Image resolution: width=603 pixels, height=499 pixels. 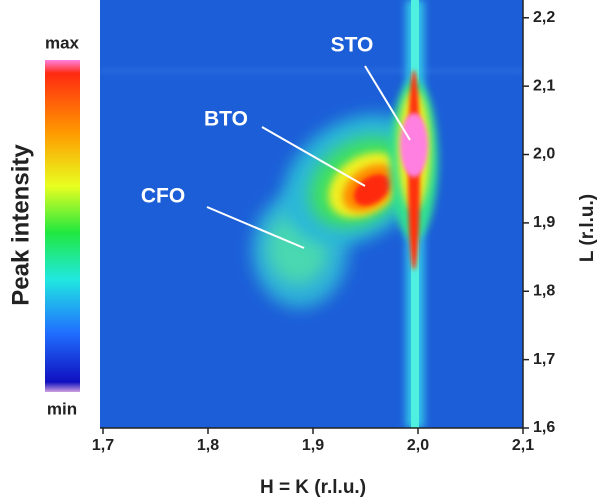 I want to click on x-tick-label: 1,7, so click(x=103, y=445).